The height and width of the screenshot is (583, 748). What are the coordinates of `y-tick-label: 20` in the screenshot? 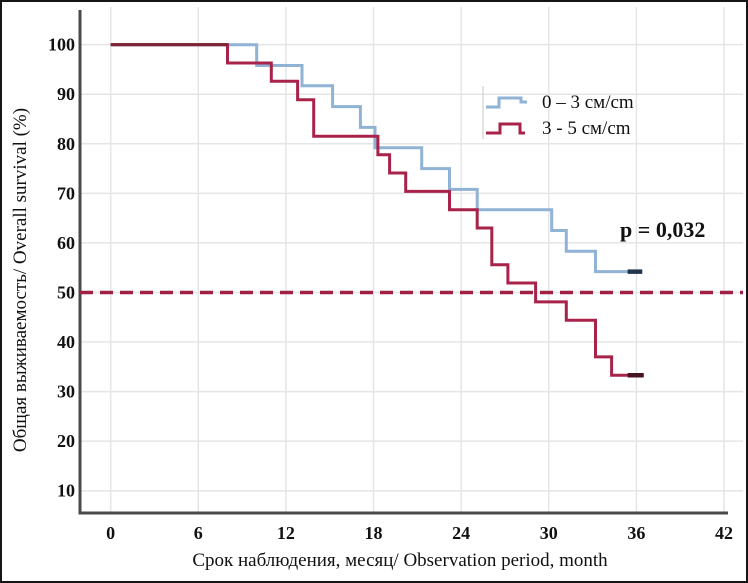 It's located at (66, 441).